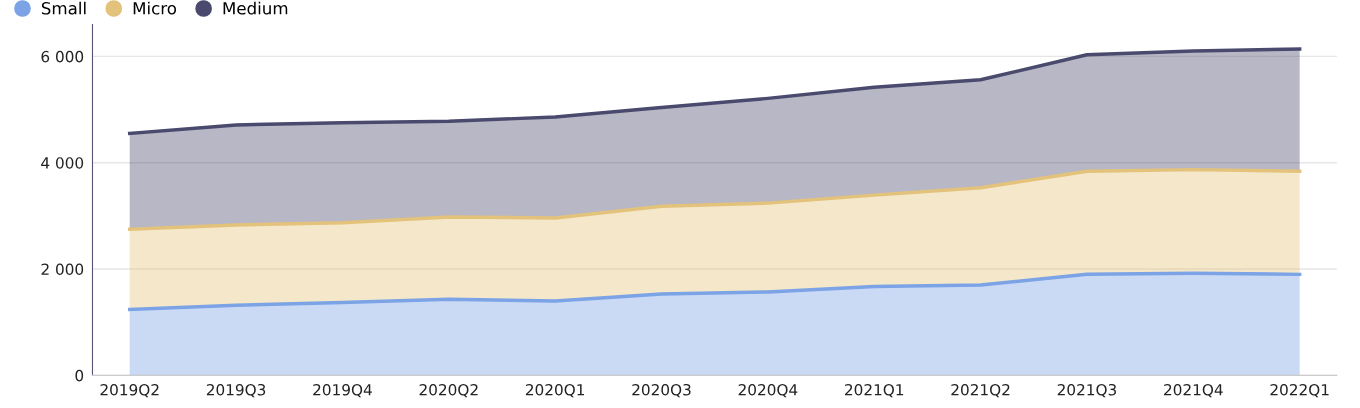 The height and width of the screenshot is (408, 1360). What do you see at coordinates (62, 163) in the screenshot?
I see `y-tick-label: 4 000` at bounding box center [62, 163].